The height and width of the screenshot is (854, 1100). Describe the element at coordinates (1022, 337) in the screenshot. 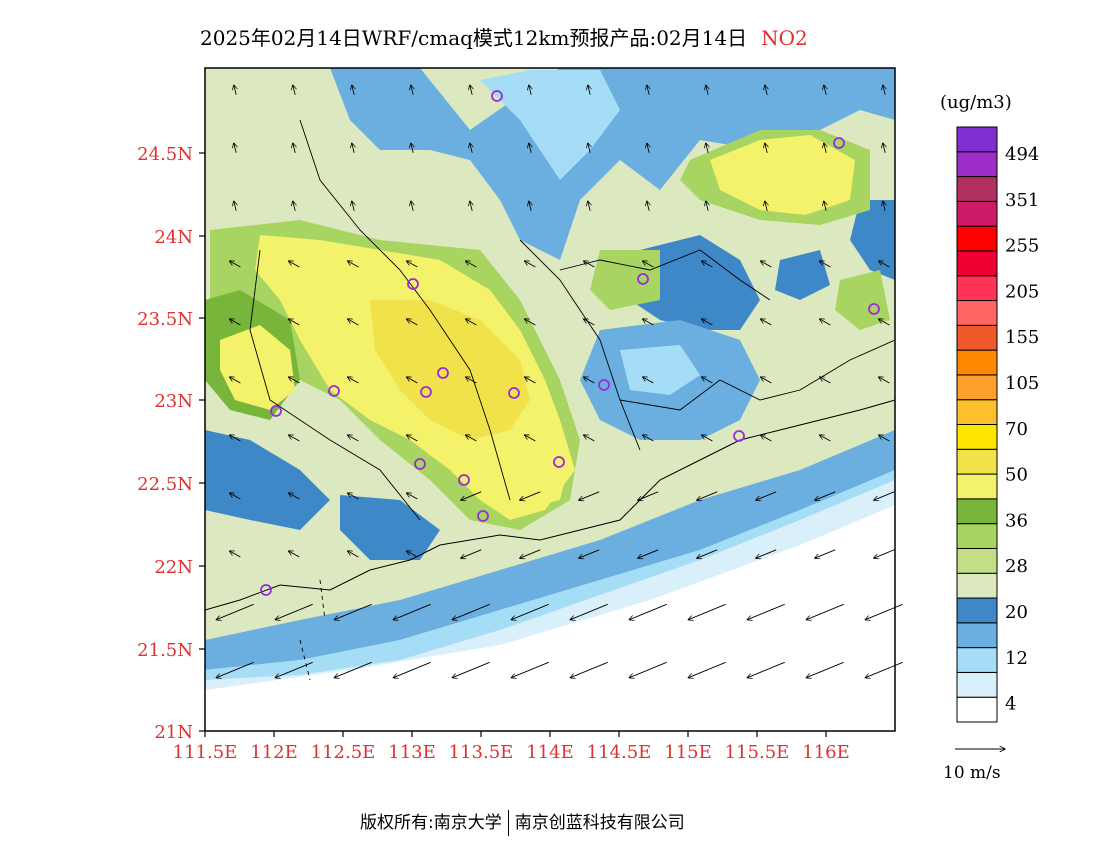

I see `legend-label: 155` at that location.